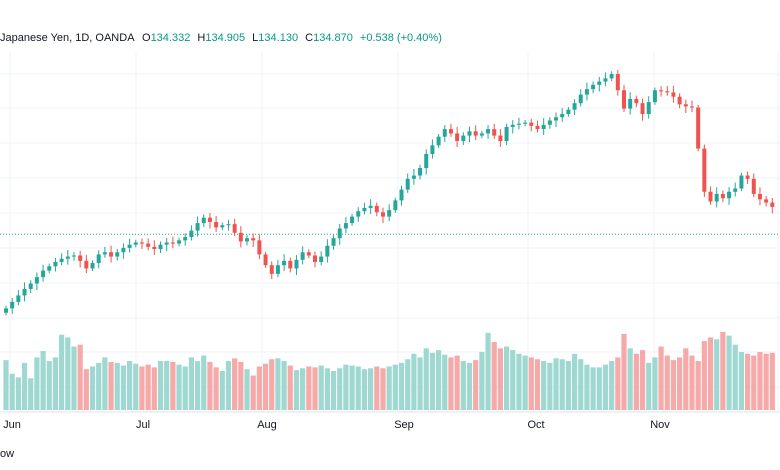  What do you see at coordinates (660, 425) in the screenshot?
I see `x-tick-label: Nov` at bounding box center [660, 425].